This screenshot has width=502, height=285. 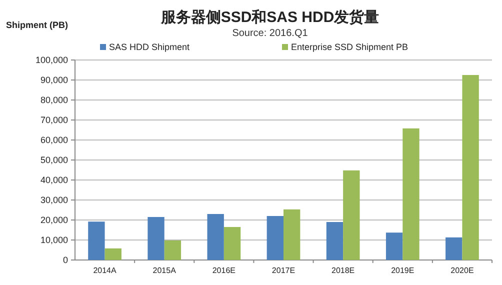 What do you see at coordinates (343, 270) in the screenshot?
I see `x-tick-label: 2018E` at bounding box center [343, 270].